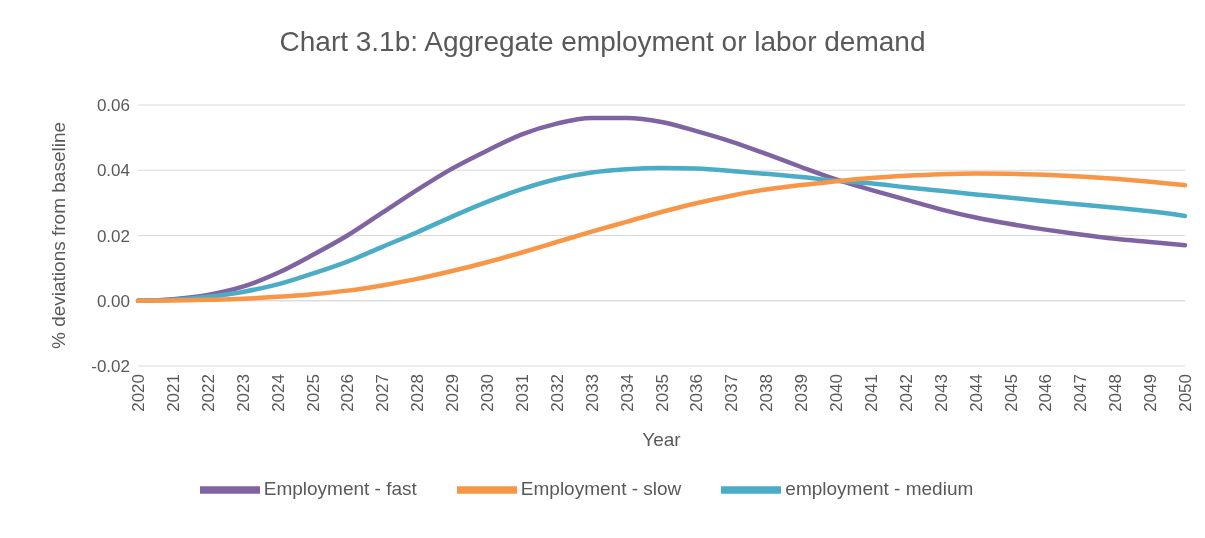 Image resolution: width=1205 pixels, height=538 pixels. Describe the element at coordinates (662, 439) in the screenshot. I see `x-axis-title: Year` at that location.